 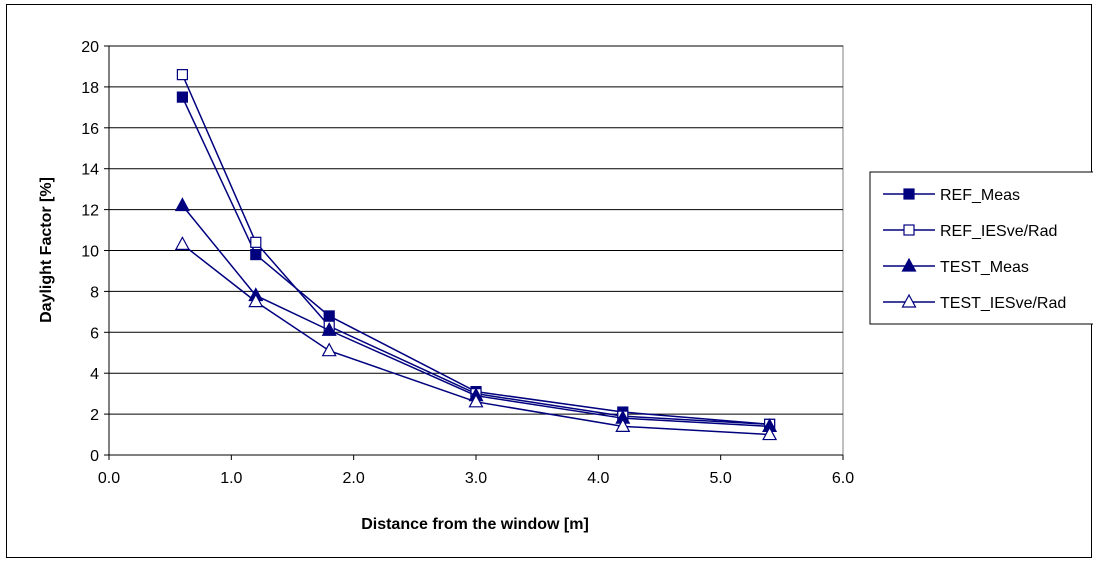 What do you see at coordinates (94, 415) in the screenshot?
I see `y-tick-label: 2` at bounding box center [94, 415].